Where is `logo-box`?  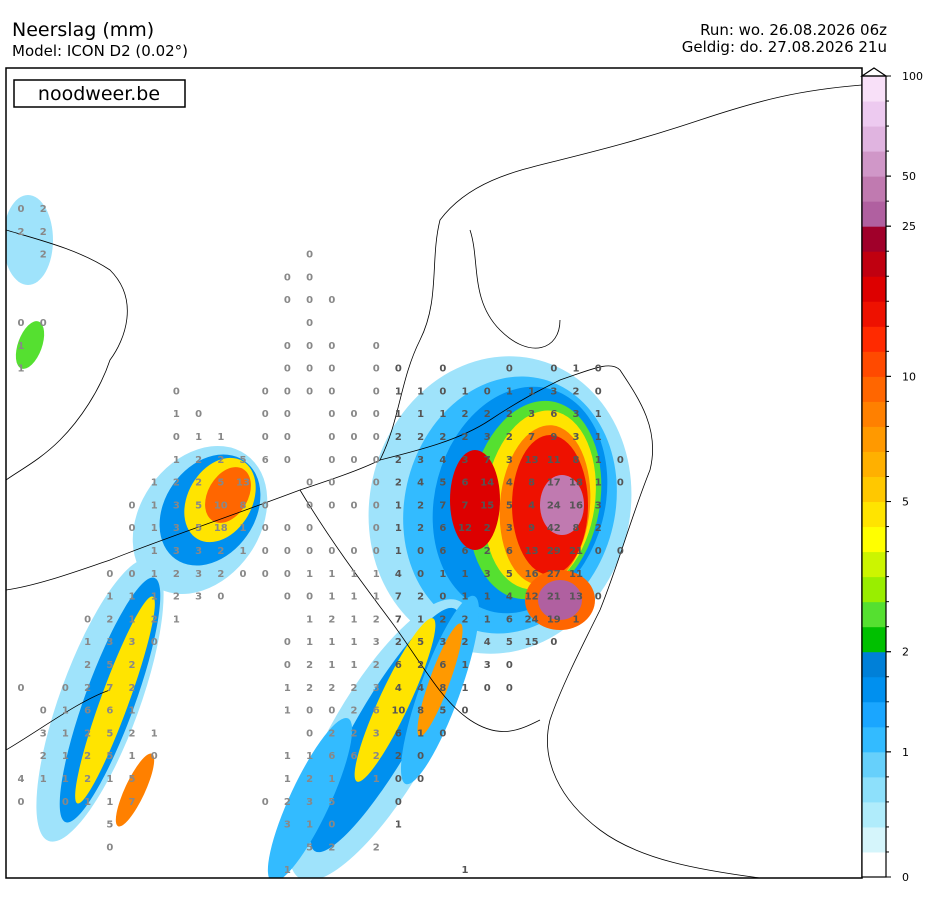
logo-box is located at coordinates (99, 93).